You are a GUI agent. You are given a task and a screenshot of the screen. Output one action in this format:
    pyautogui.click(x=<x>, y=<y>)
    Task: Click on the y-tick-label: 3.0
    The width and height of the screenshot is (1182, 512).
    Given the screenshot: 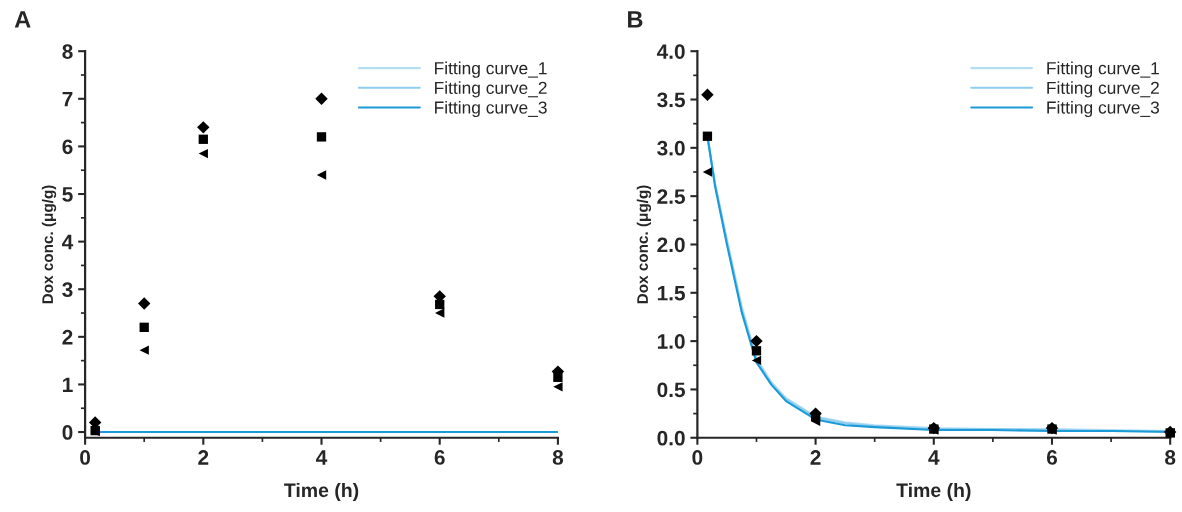 What is the action you would take?
    pyautogui.click(x=671, y=148)
    